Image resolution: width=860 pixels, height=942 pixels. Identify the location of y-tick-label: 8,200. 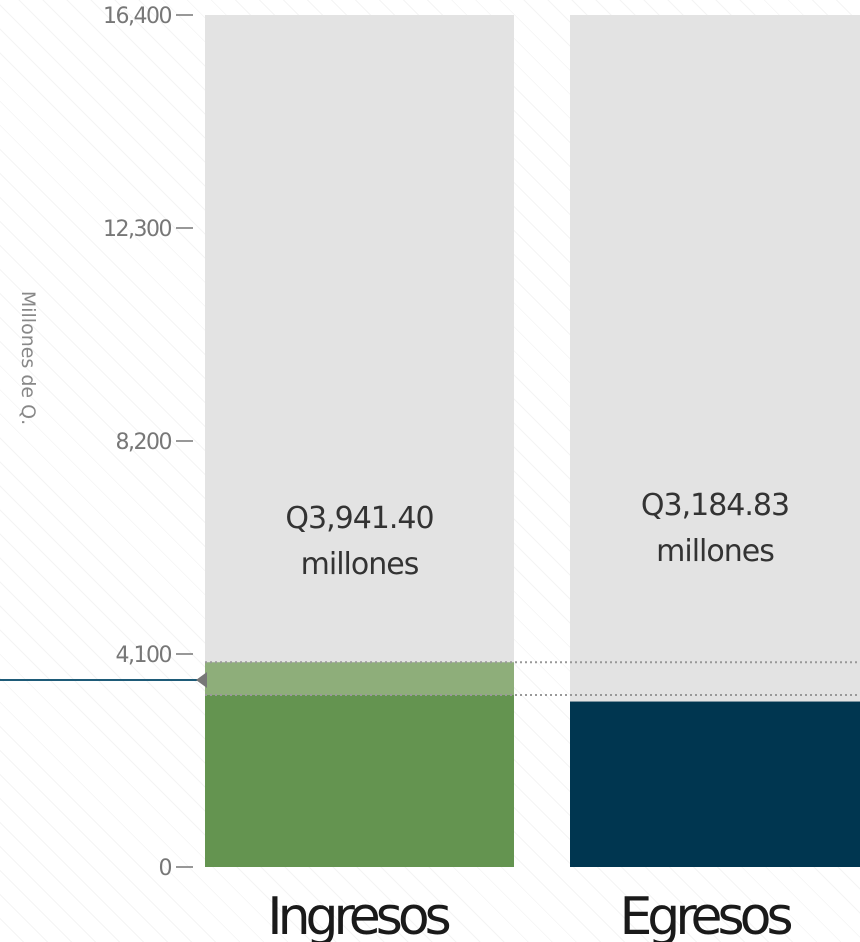
(144, 442).